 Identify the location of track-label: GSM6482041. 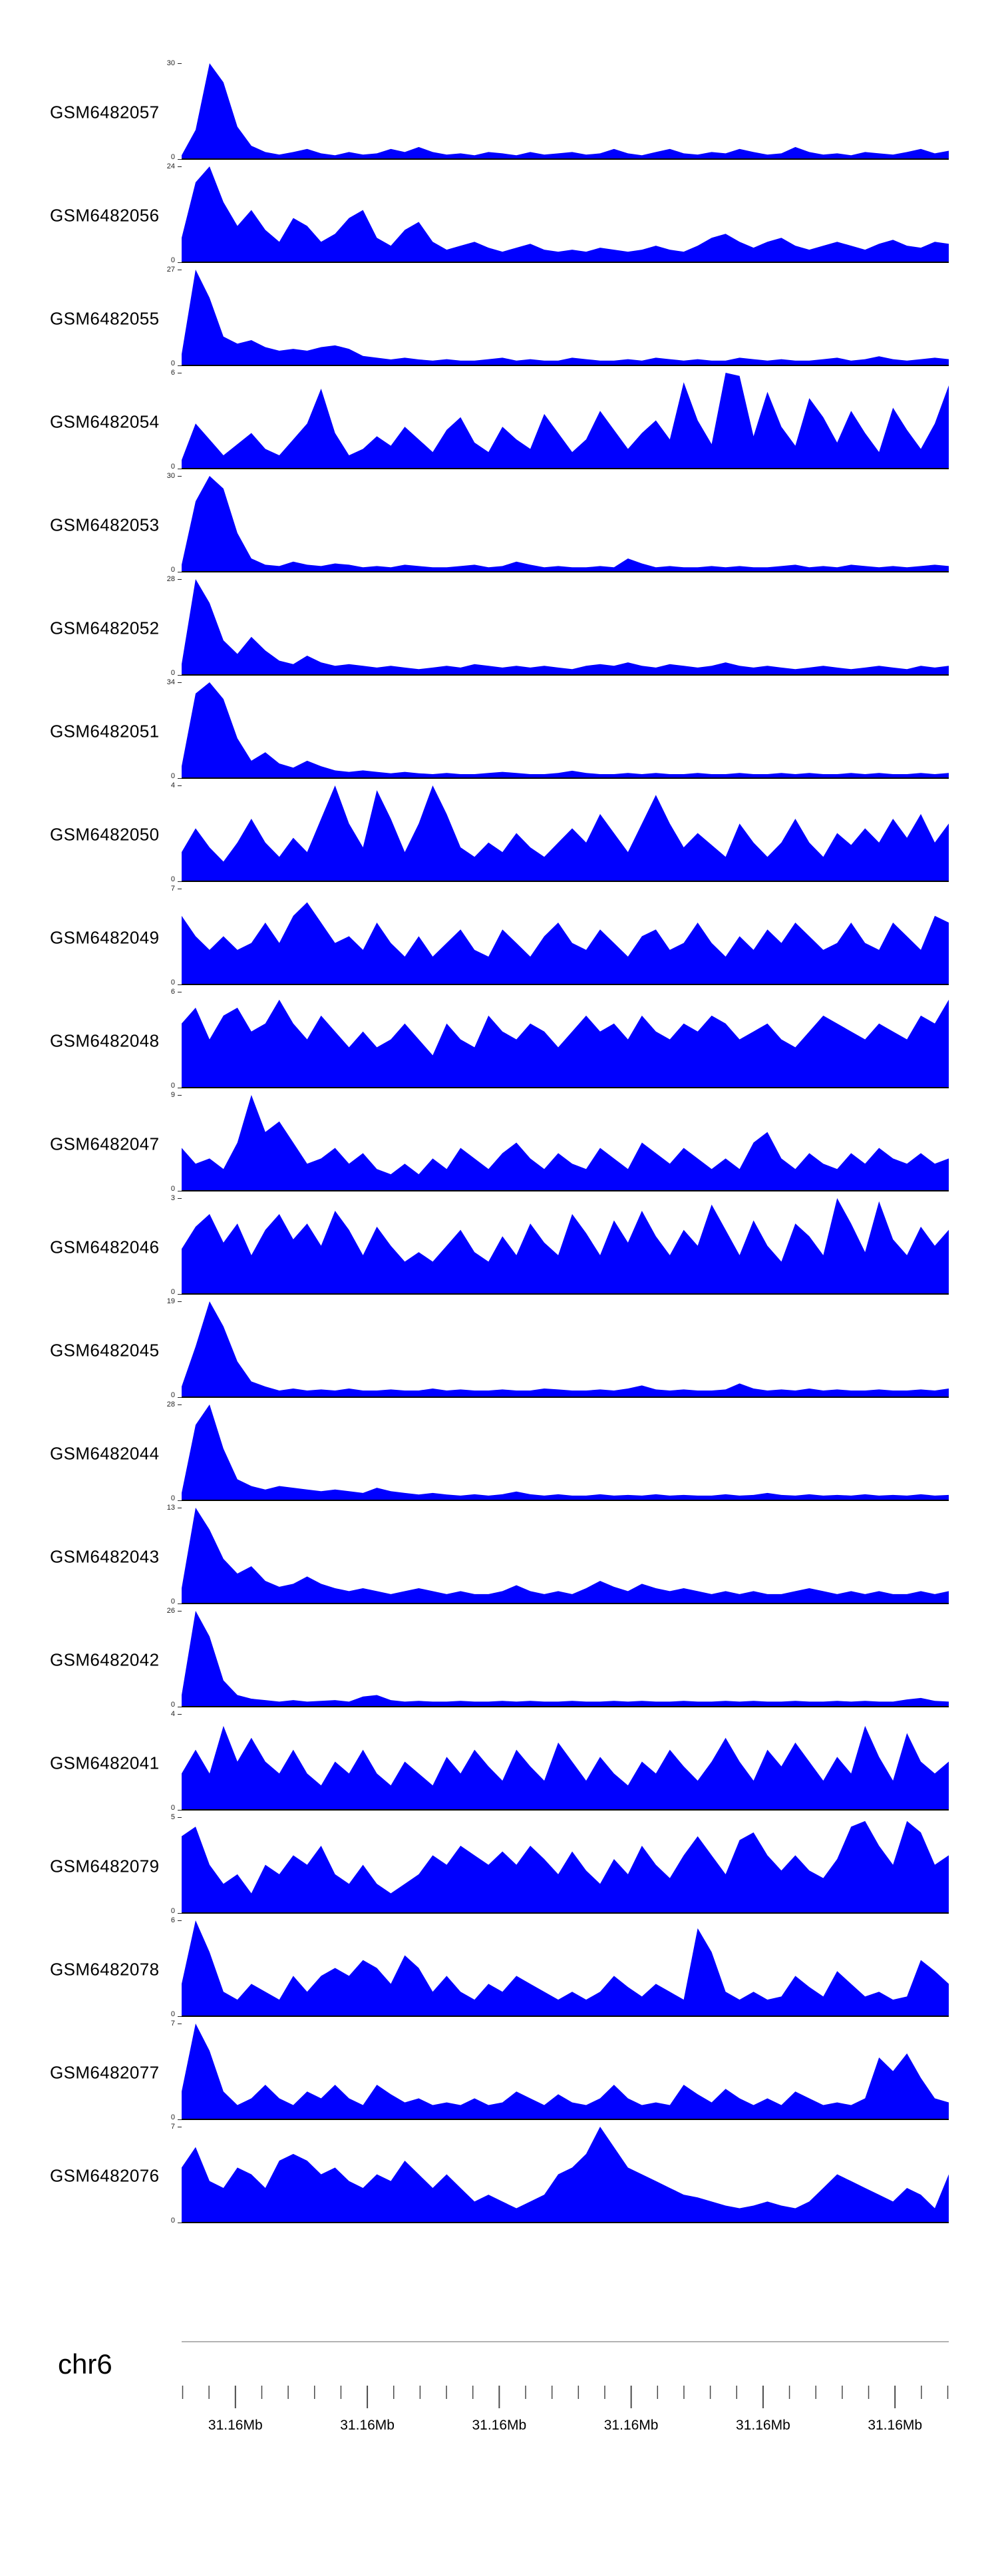
(105, 1763).